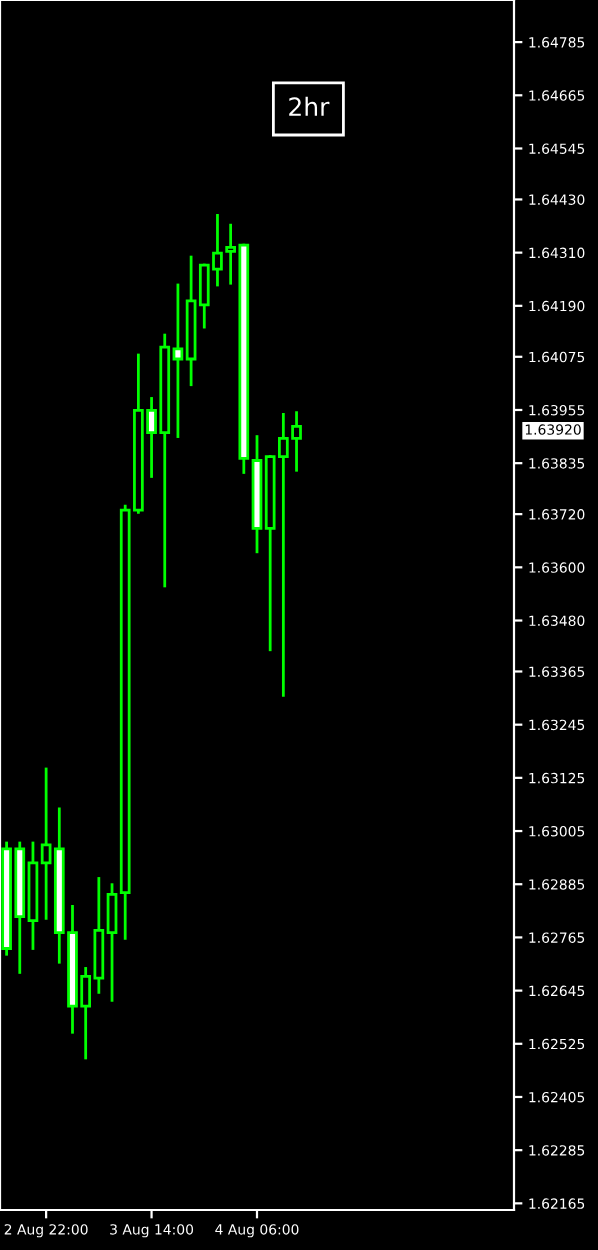 The height and width of the screenshot is (1250, 598). What do you see at coordinates (309, 106) in the screenshot?
I see `annotation: 2hr` at bounding box center [309, 106].